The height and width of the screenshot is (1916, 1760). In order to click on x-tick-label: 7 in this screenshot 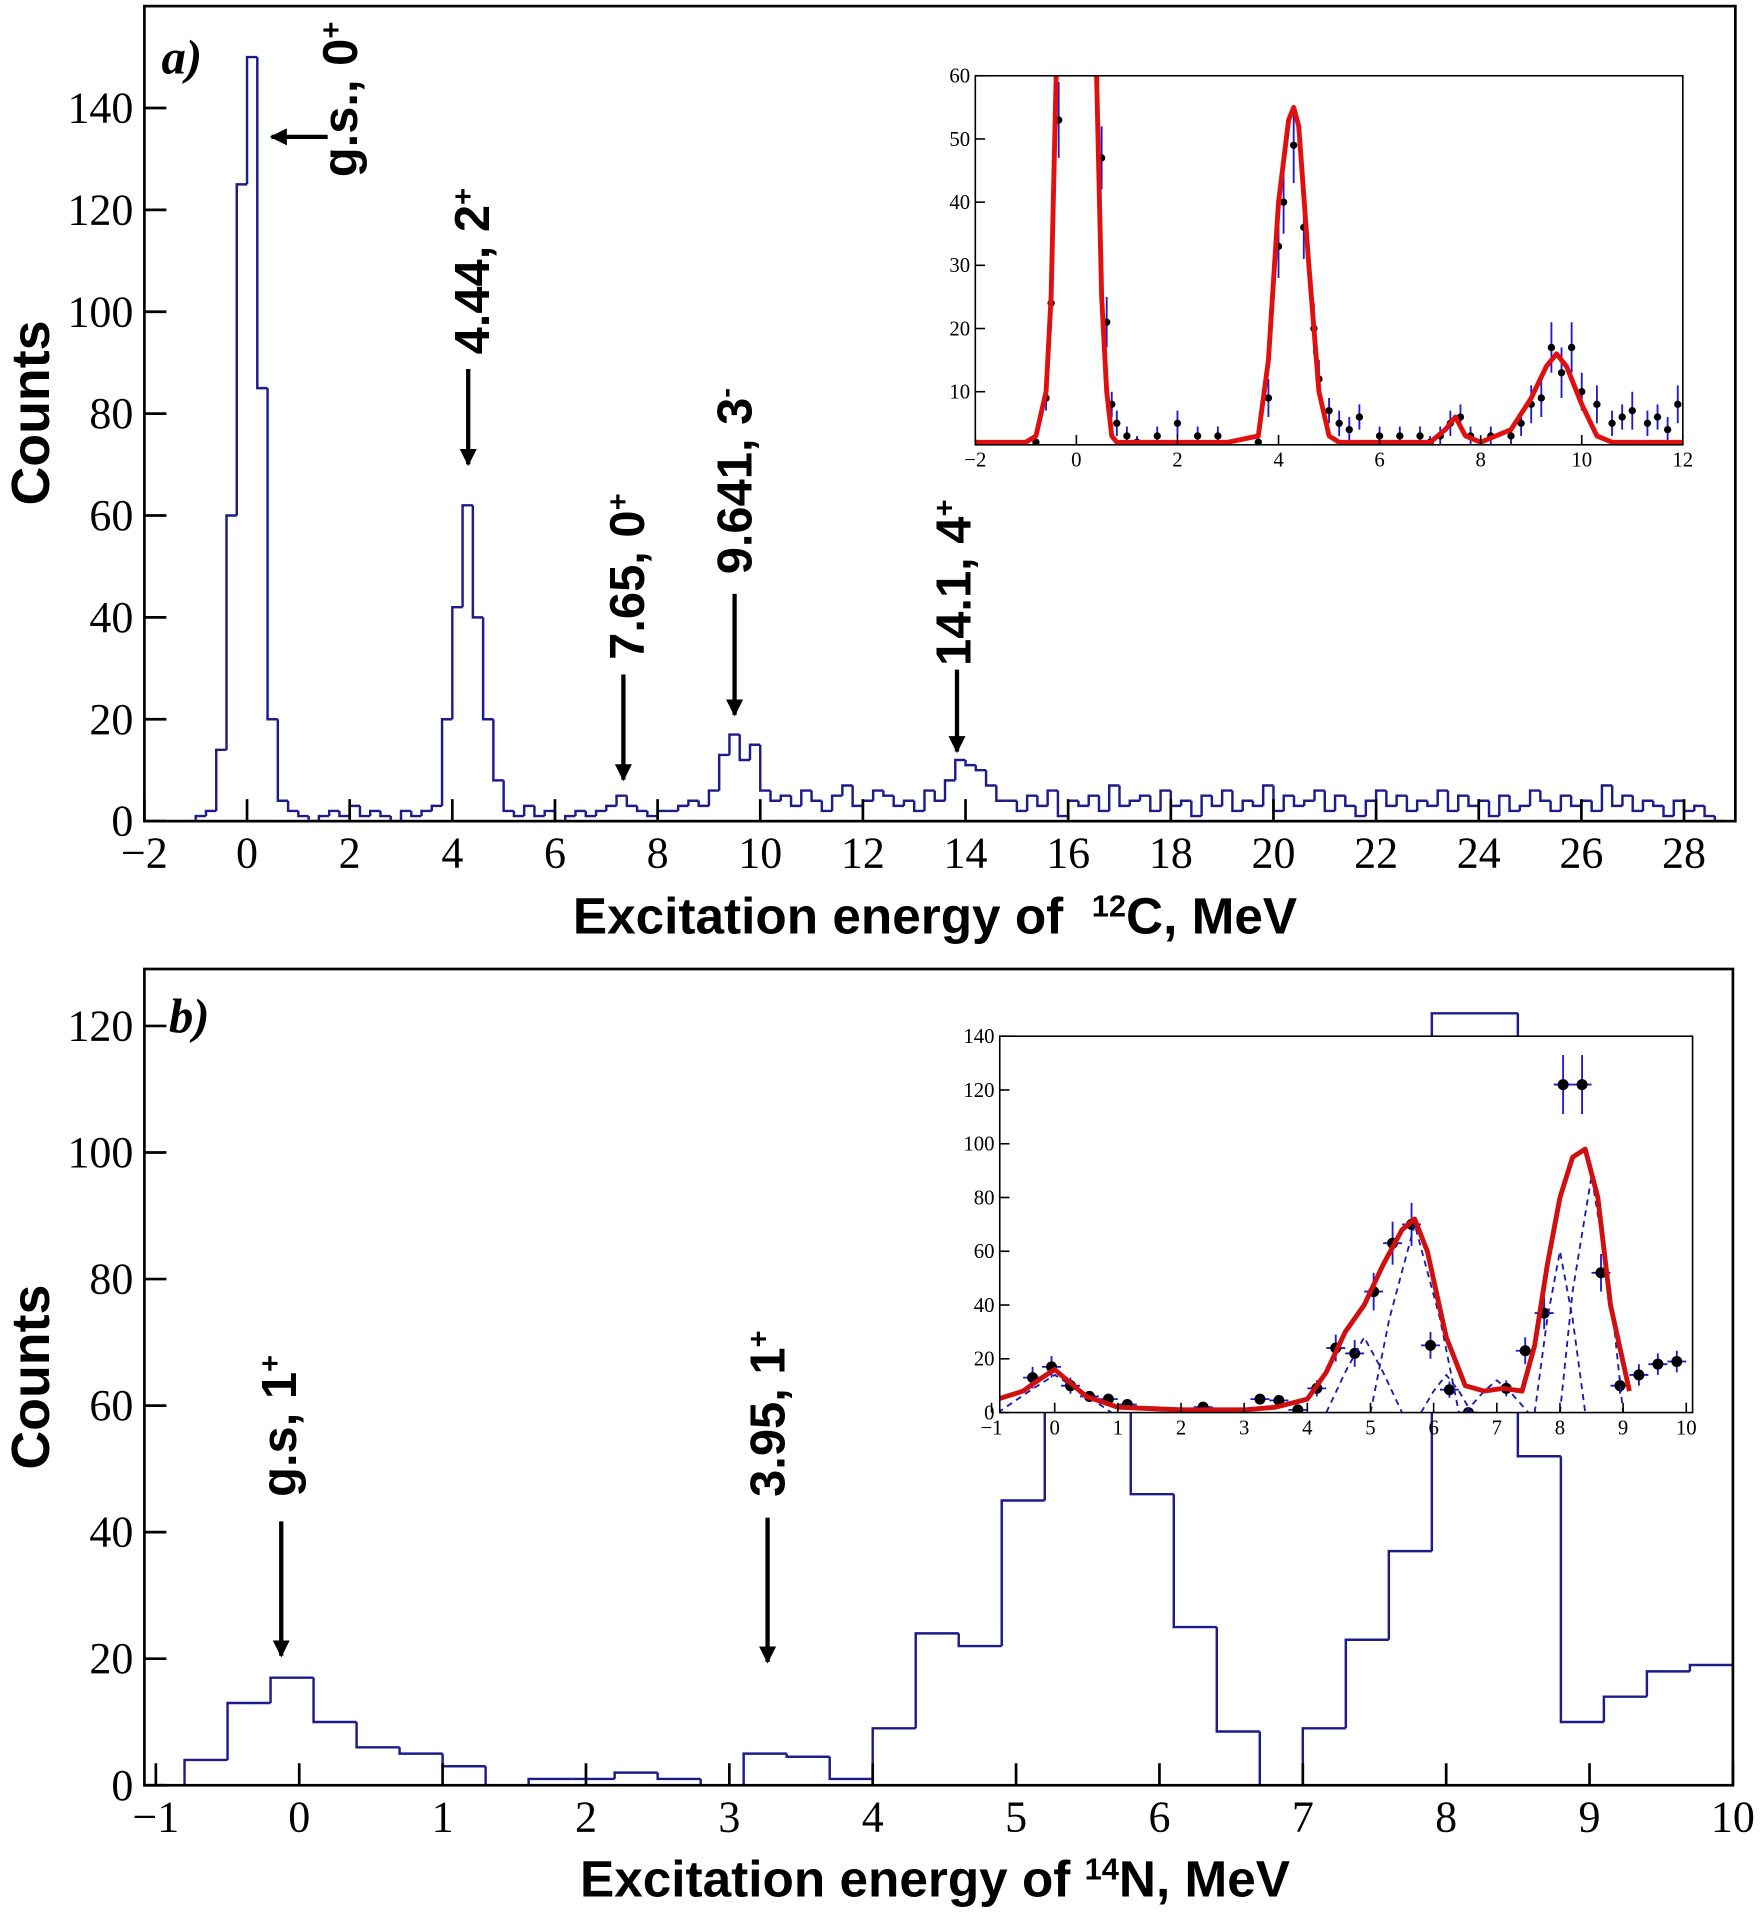, I will do `click(1303, 1816)`.